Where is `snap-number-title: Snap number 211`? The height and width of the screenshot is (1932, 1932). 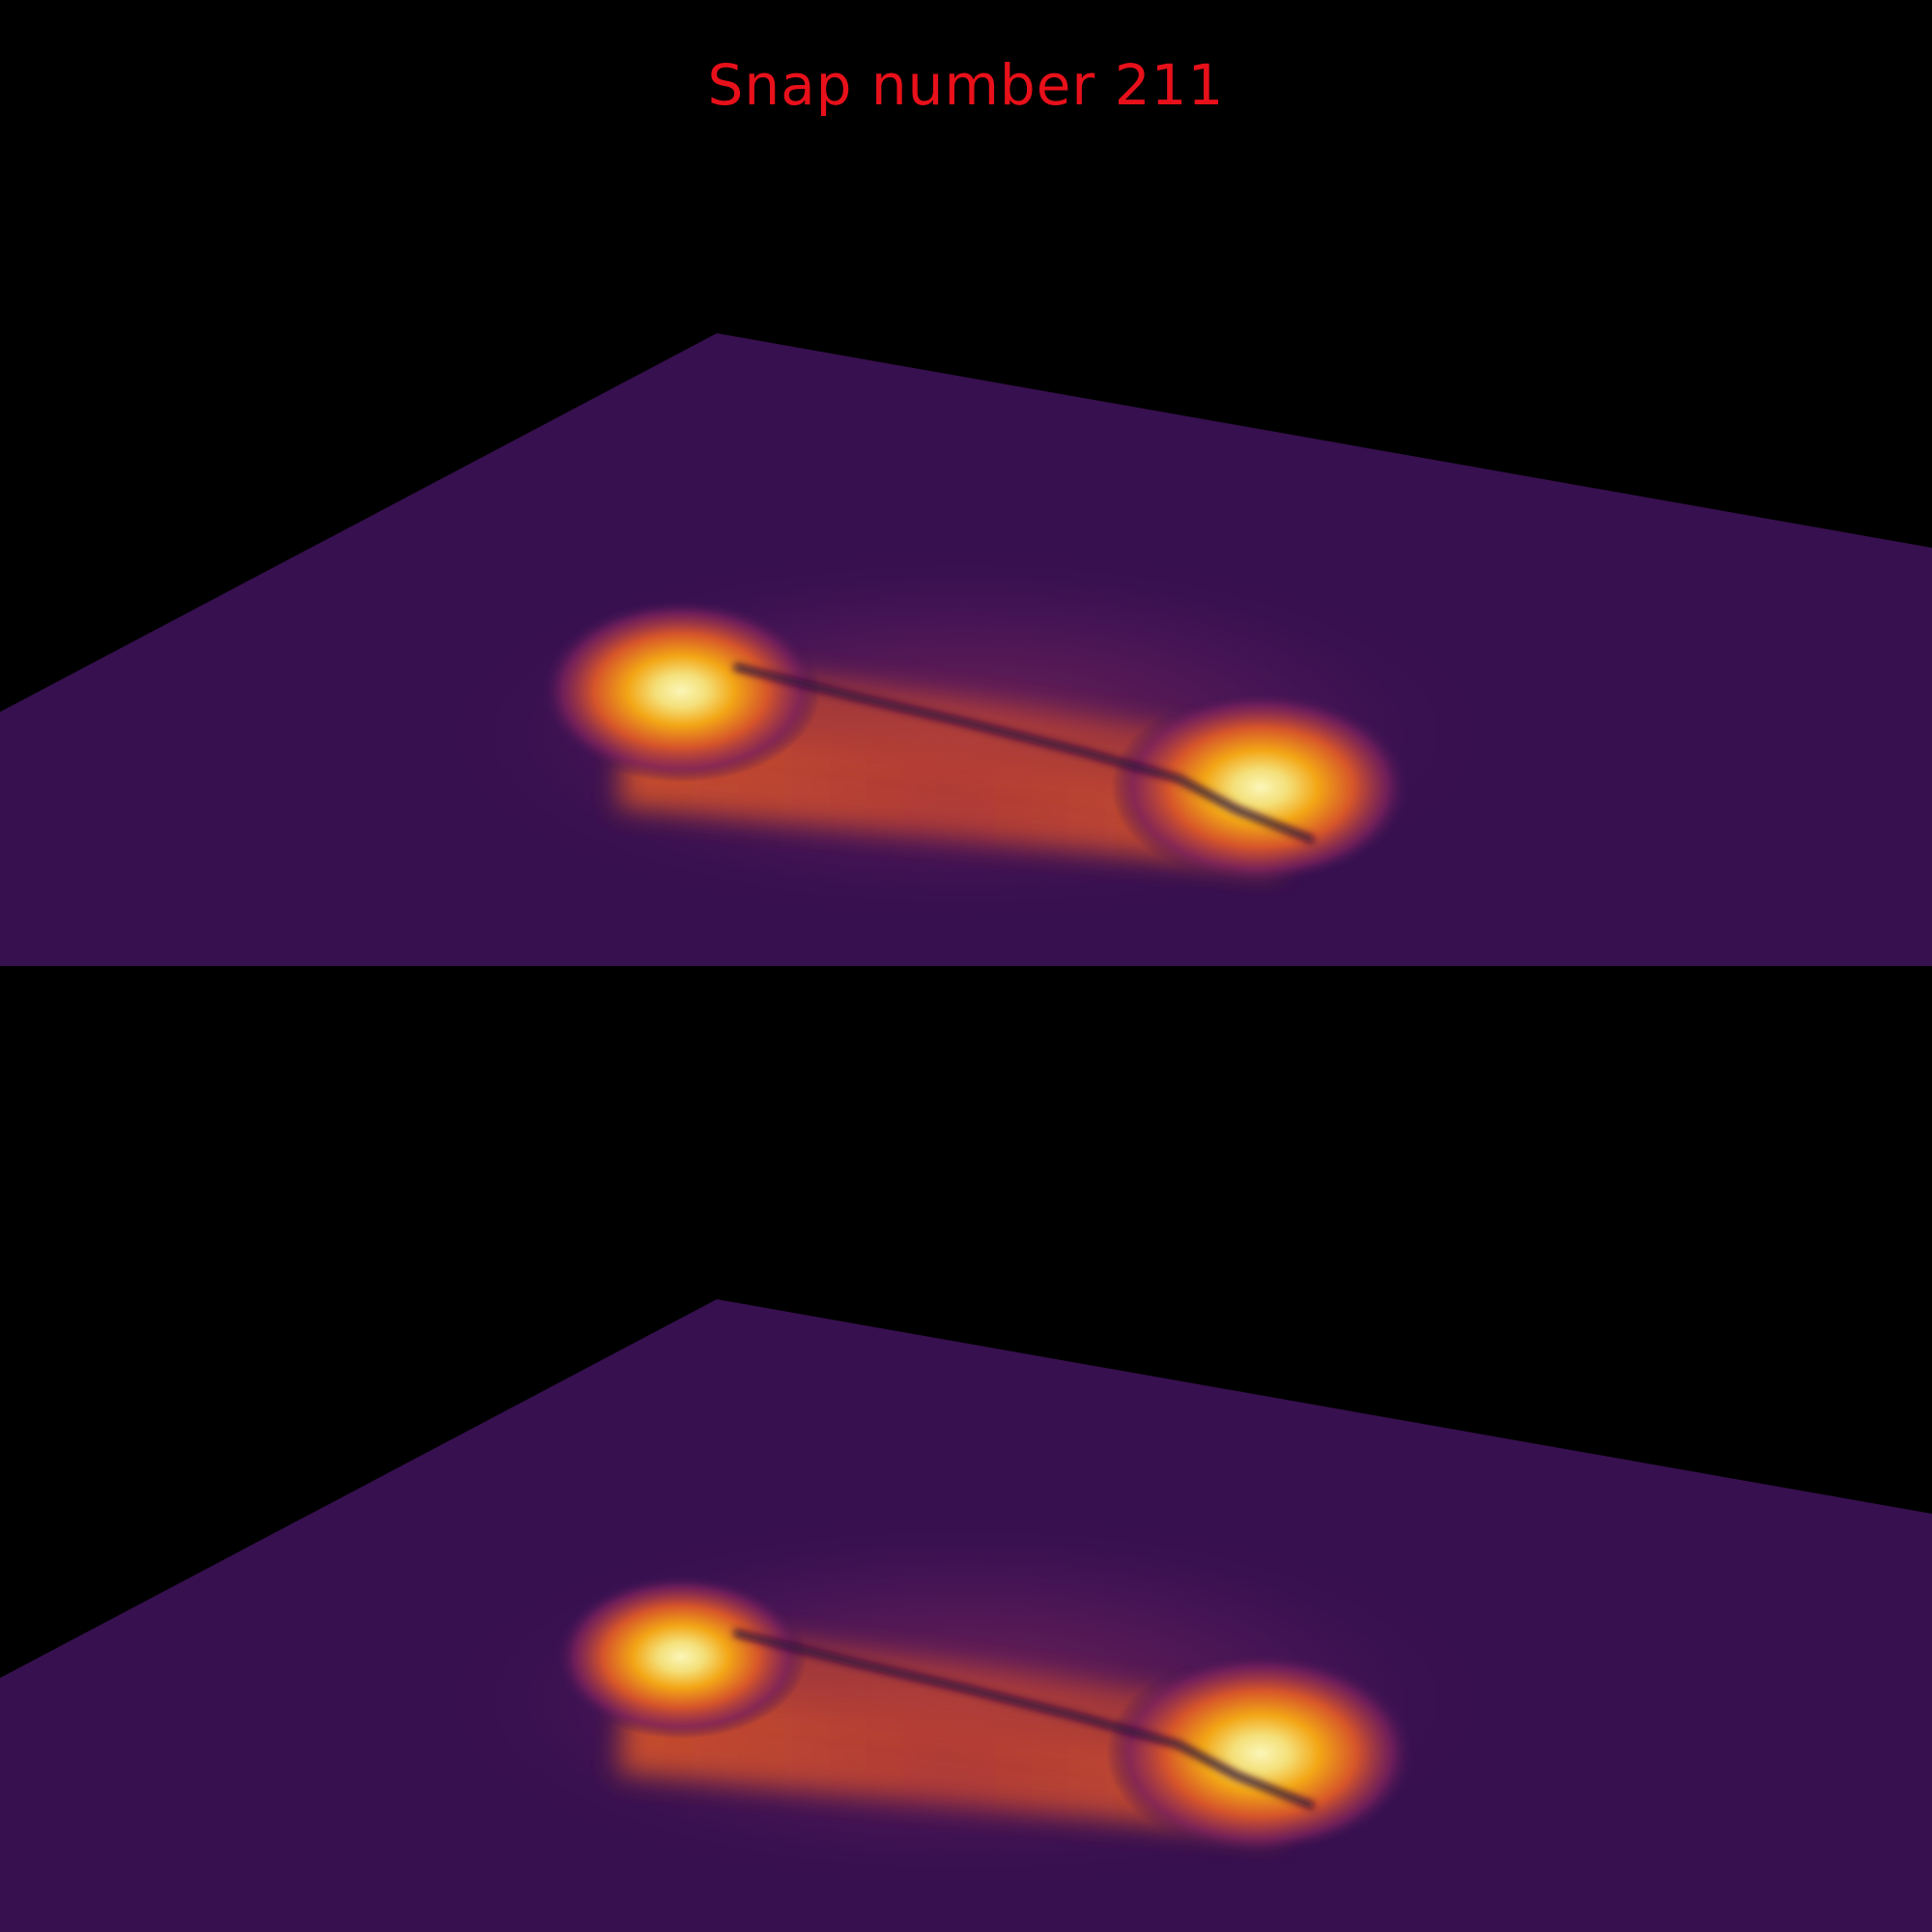
snap-number-title: Snap number 211 is located at coordinates (966, 85).